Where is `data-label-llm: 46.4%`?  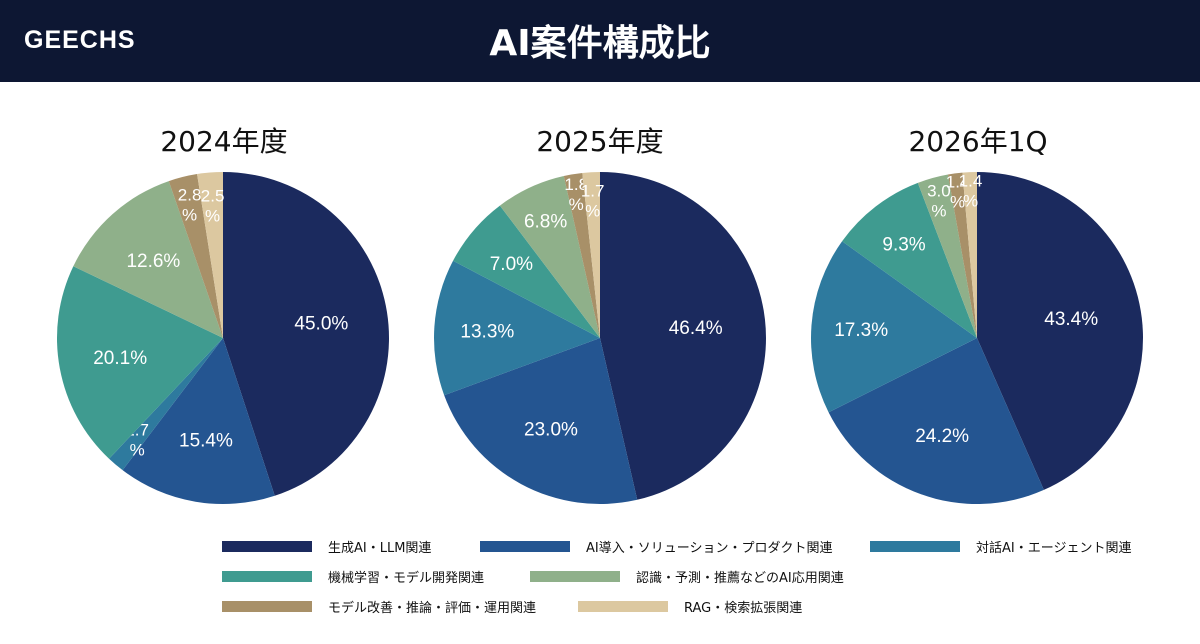
data-label-llm: 46.4% is located at coordinates (696, 328).